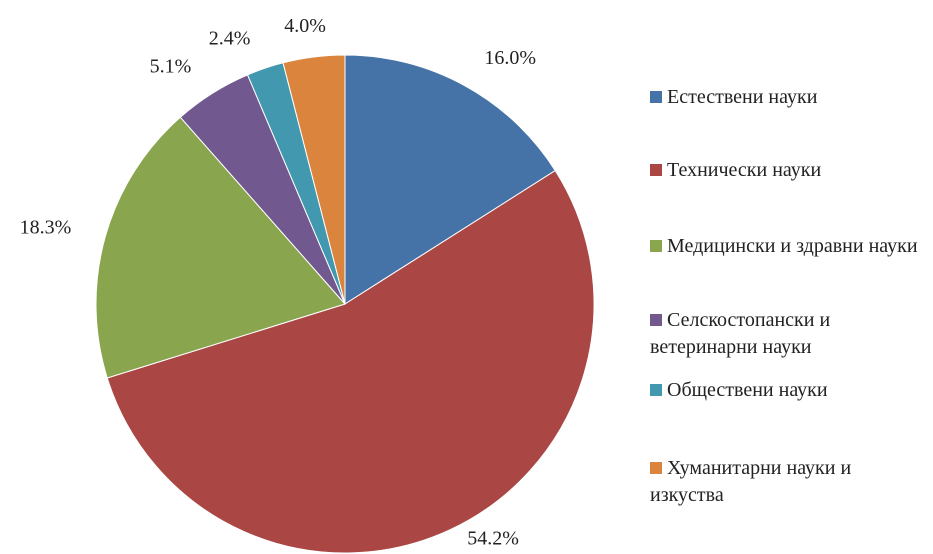  What do you see at coordinates (230, 38) in the screenshot?
I see `data-label: 2.4%` at bounding box center [230, 38].